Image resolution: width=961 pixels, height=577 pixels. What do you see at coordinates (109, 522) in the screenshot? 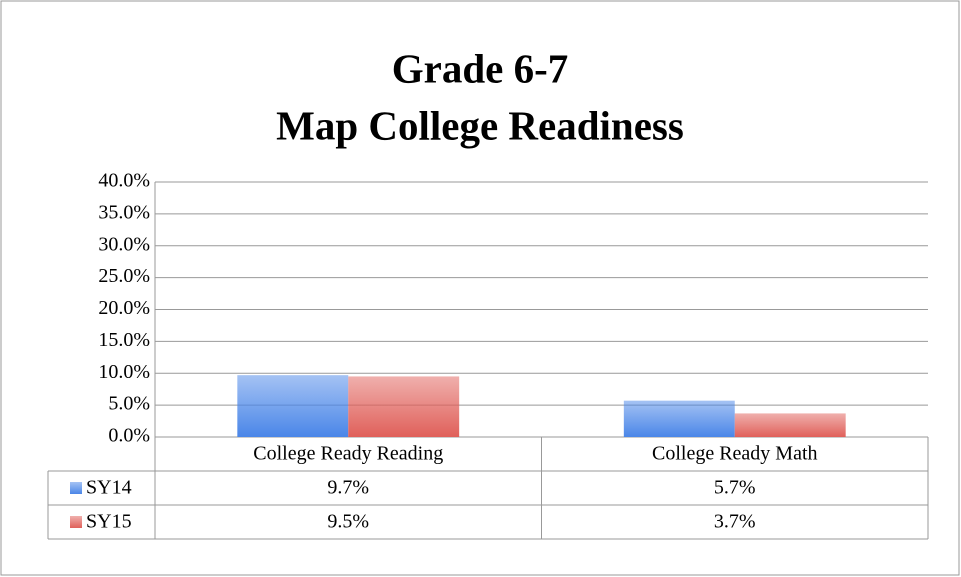
I see `legend-label: SY15` at bounding box center [109, 522].